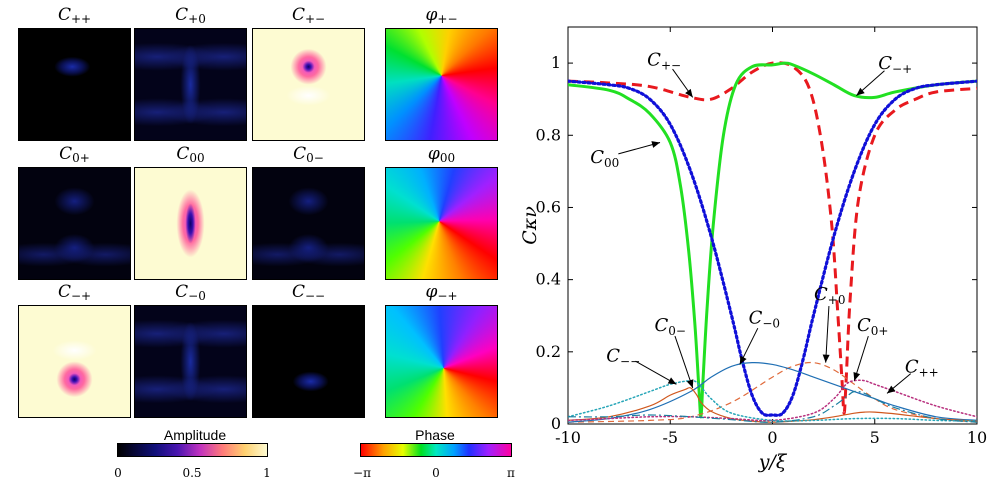 This screenshot has width=997, height=498. Describe the element at coordinates (192, 450) in the screenshot. I see `amplitude-colorbar` at that location.